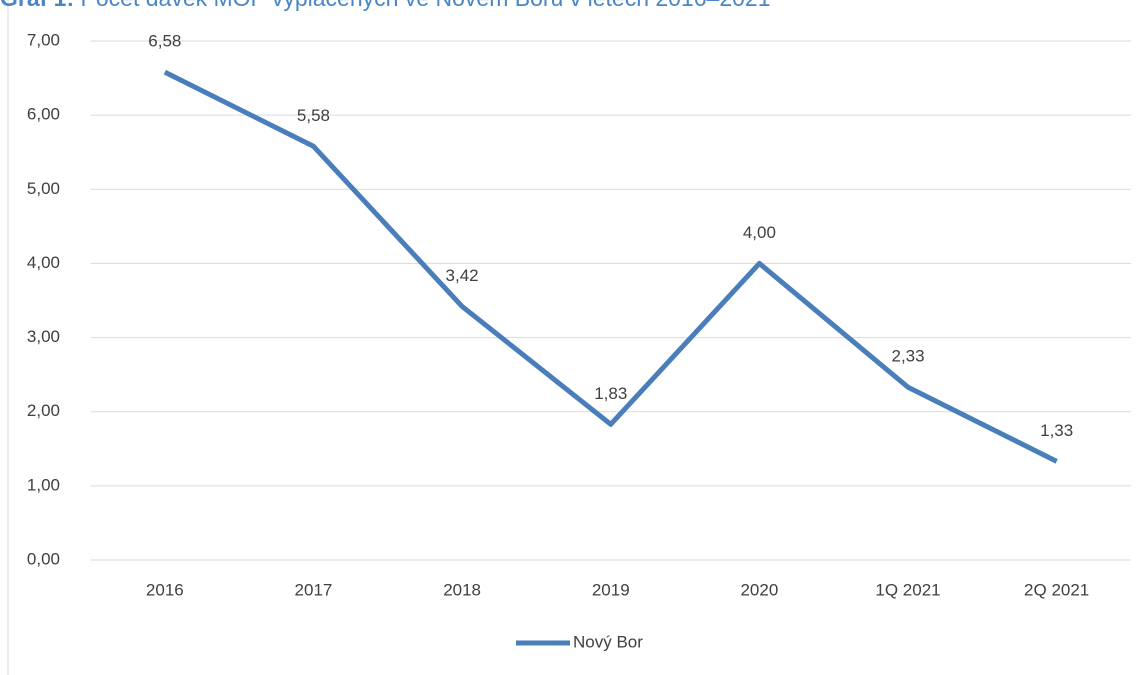  Describe the element at coordinates (43, 336) in the screenshot. I see `y-tick-label: 3,00` at that location.